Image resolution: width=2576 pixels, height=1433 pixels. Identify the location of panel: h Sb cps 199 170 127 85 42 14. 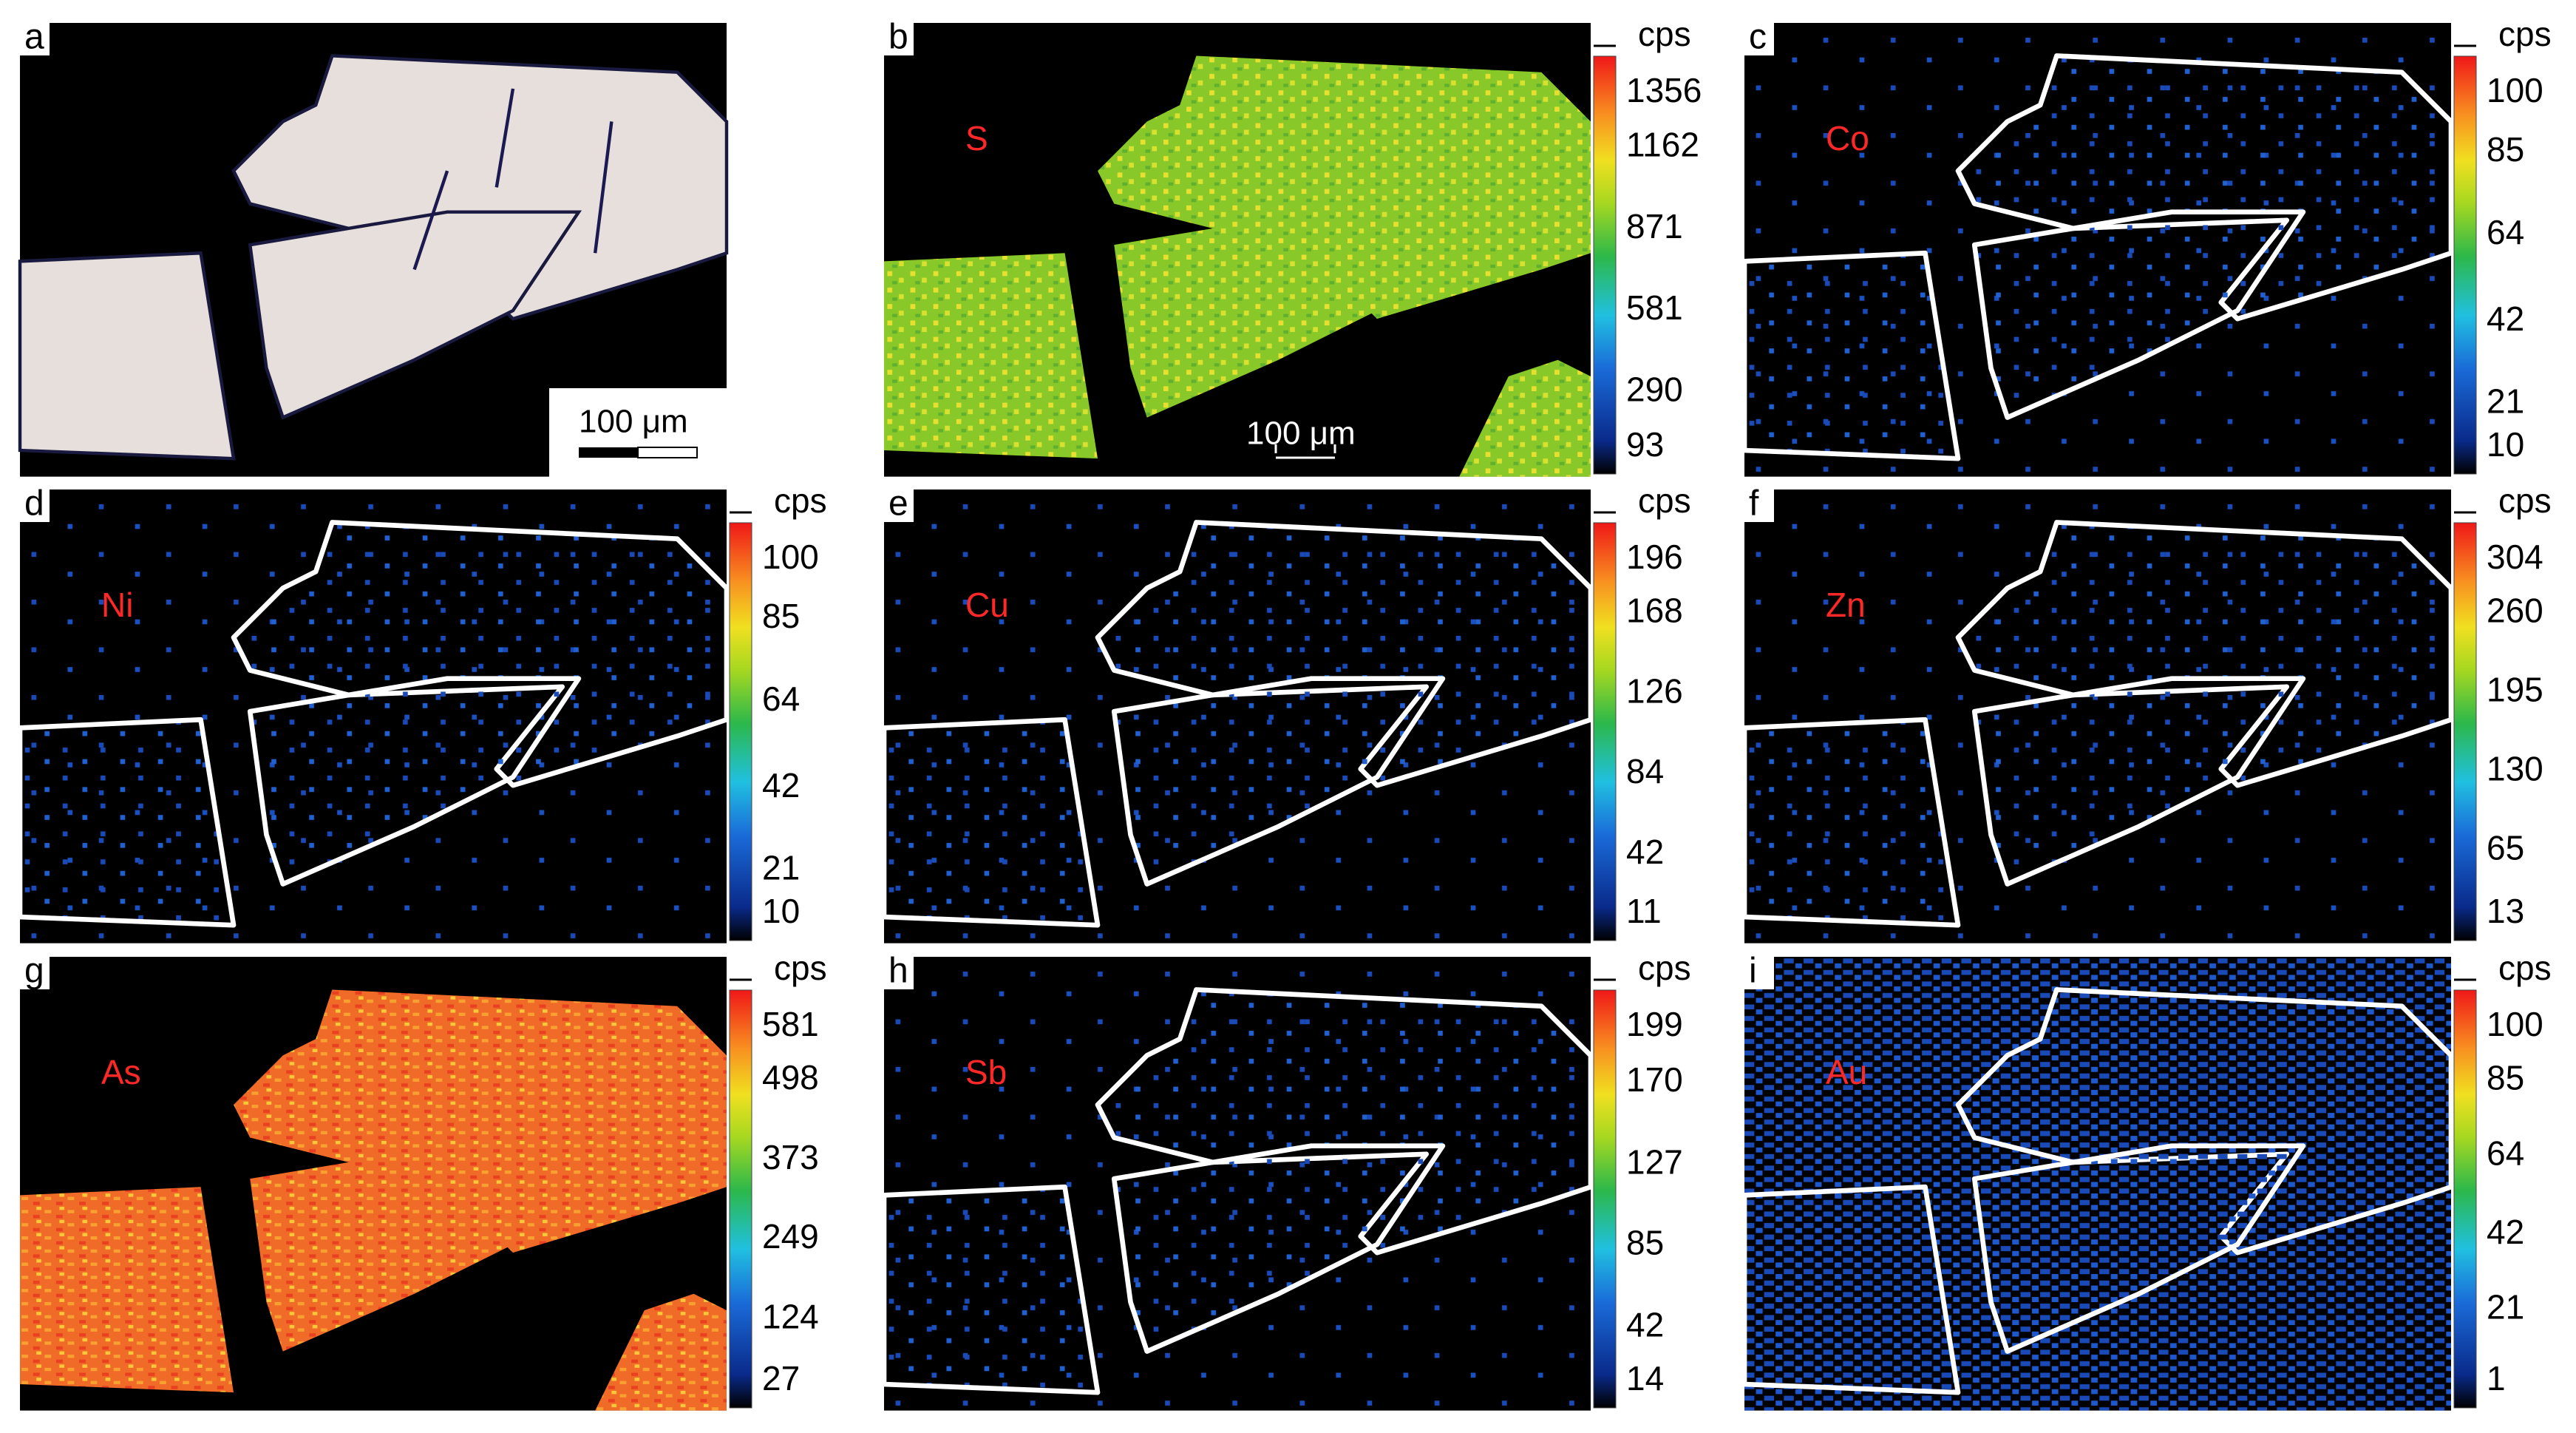
(1286, 1180).